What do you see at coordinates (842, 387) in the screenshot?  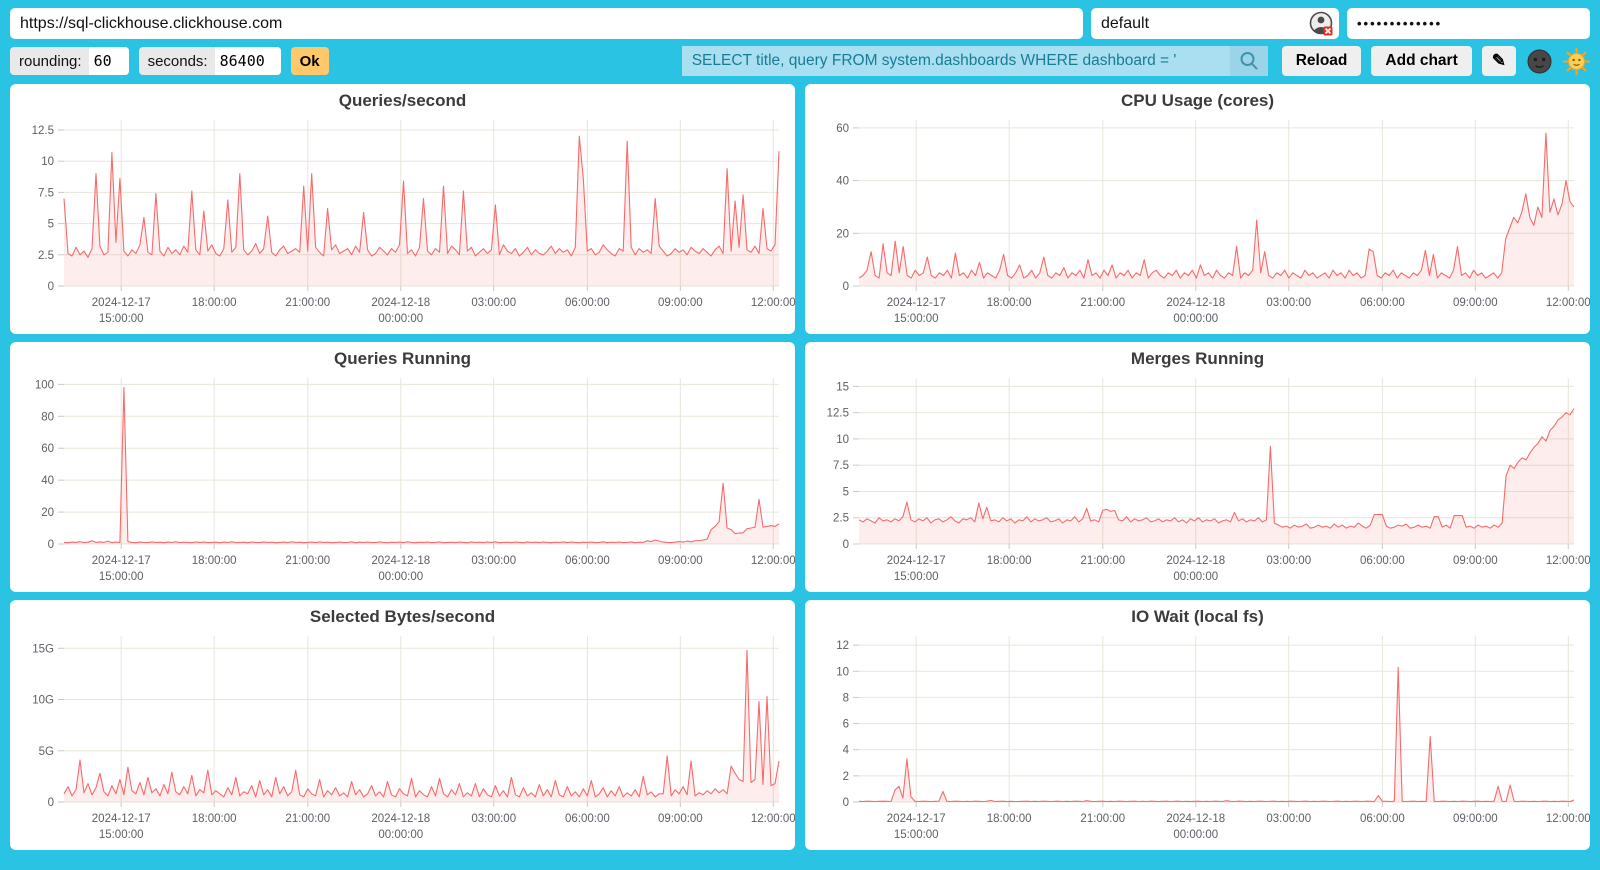 I see `svg-text: 15` at bounding box center [842, 387].